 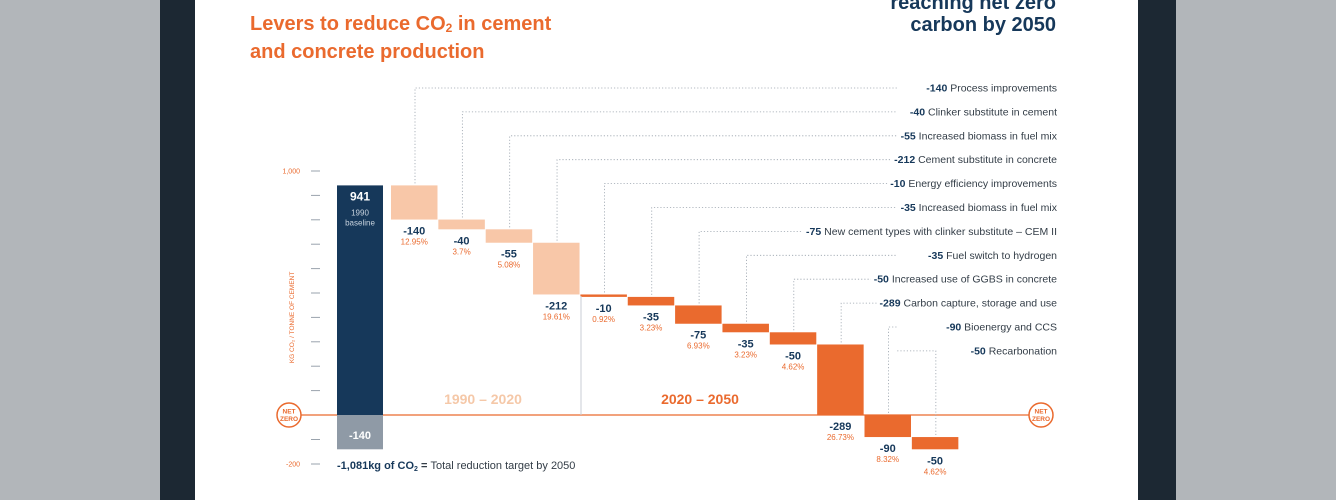 What do you see at coordinates (840, 437) in the screenshot?
I see `bar-percent-label: 26.73%` at bounding box center [840, 437].